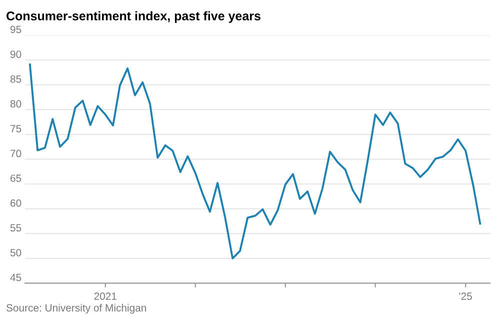  Describe the element at coordinates (105, 296) in the screenshot. I see `x-tick-label: 2021` at that location.